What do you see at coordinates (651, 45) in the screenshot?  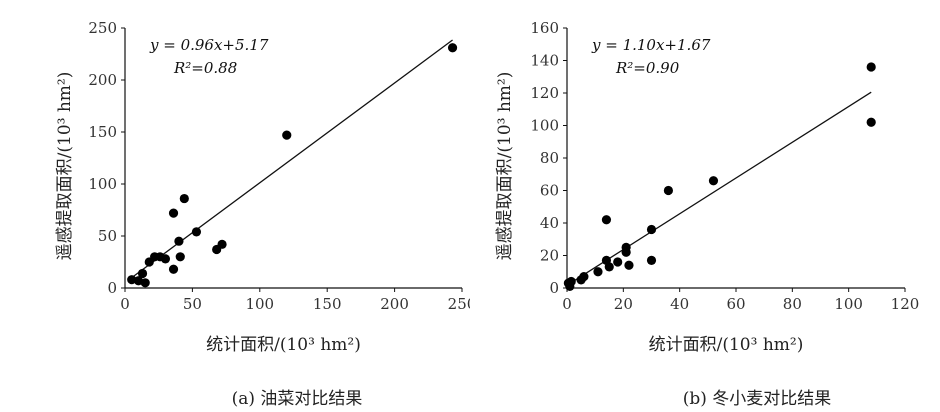 I see `regression-equation: y = 1.10x+1.67` at bounding box center [651, 45].